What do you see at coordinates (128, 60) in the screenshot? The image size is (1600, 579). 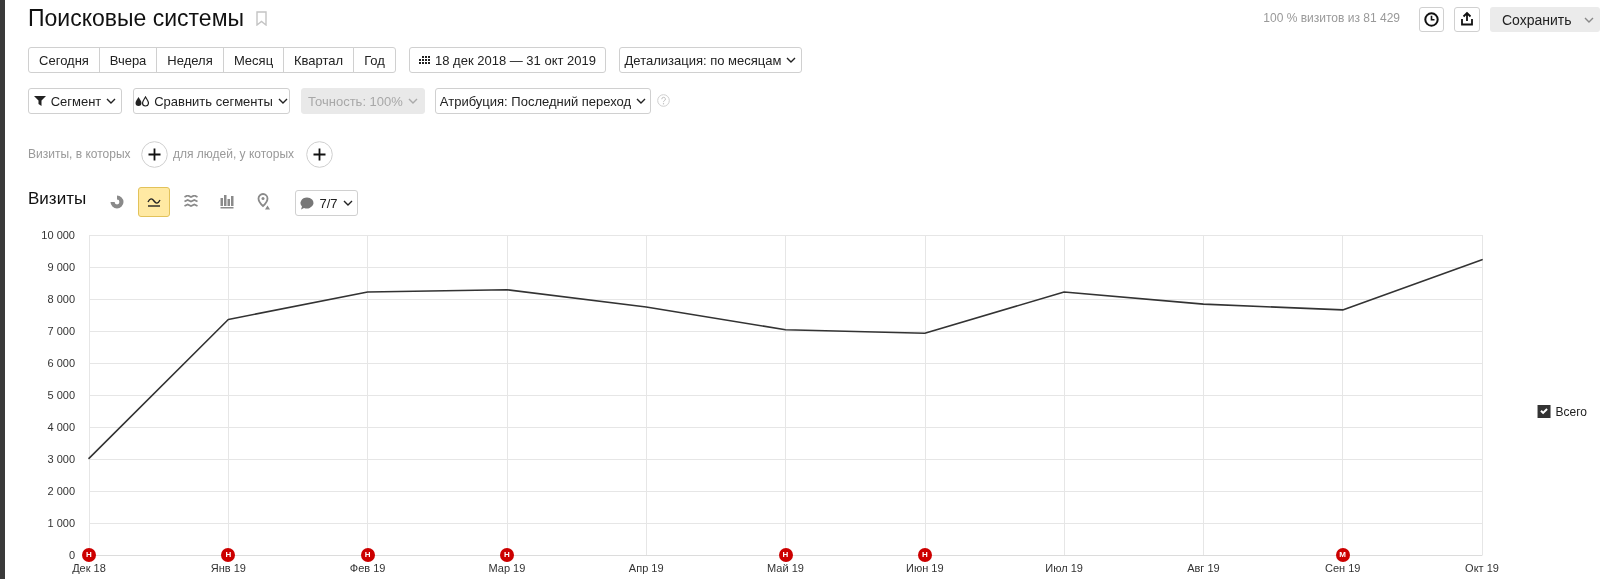 I see `period-tab: Вчера` at bounding box center [128, 60].